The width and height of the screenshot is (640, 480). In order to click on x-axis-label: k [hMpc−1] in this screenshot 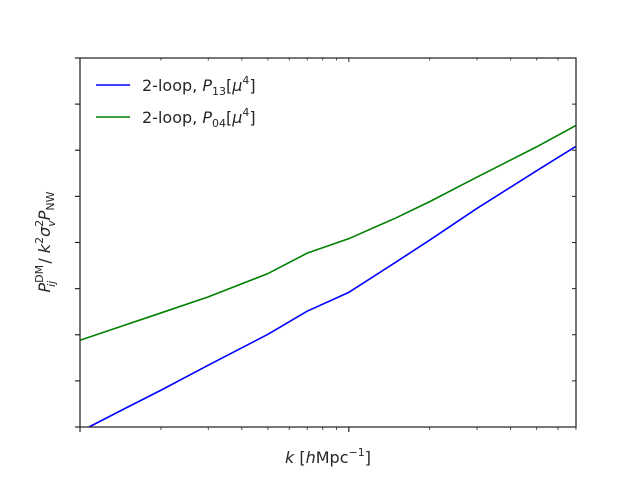, I will do `click(328, 456)`.